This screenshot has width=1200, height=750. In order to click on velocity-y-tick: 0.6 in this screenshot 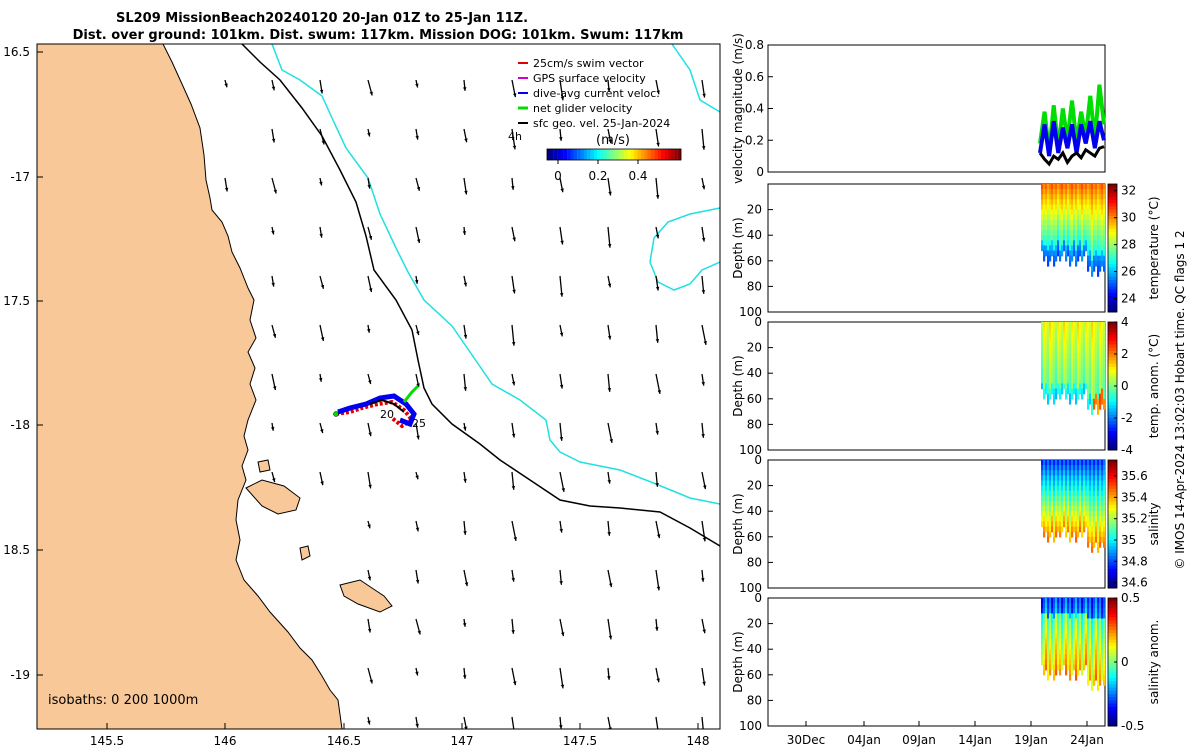, I will do `click(754, 77)`.